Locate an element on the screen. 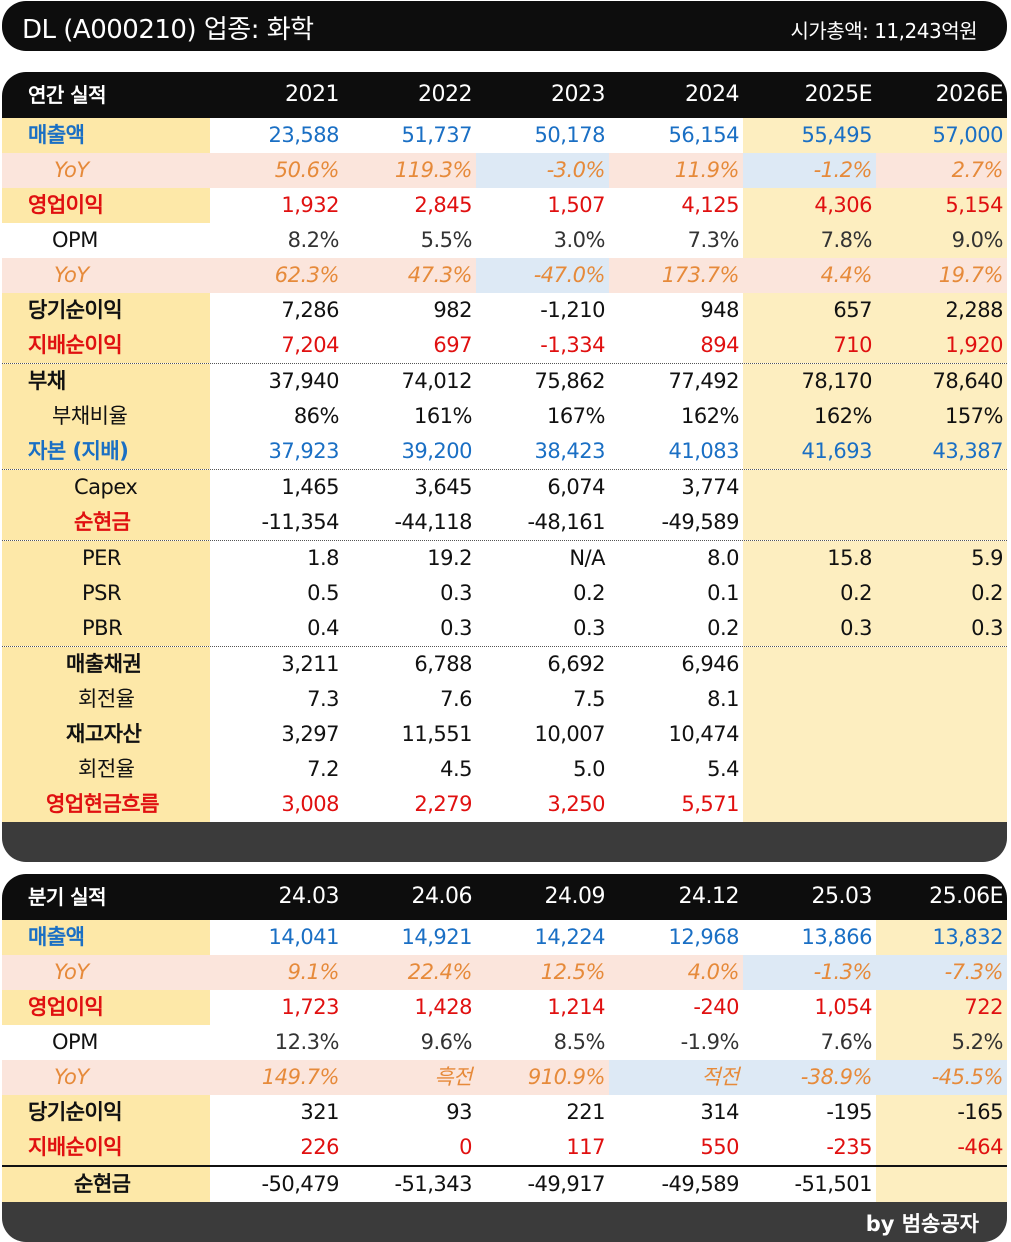 The width and height of the screenshot is (1011, 1242). table-row: 회전율 7.3 7.6 7.5 8.1 is located at coordinates (504, 699).